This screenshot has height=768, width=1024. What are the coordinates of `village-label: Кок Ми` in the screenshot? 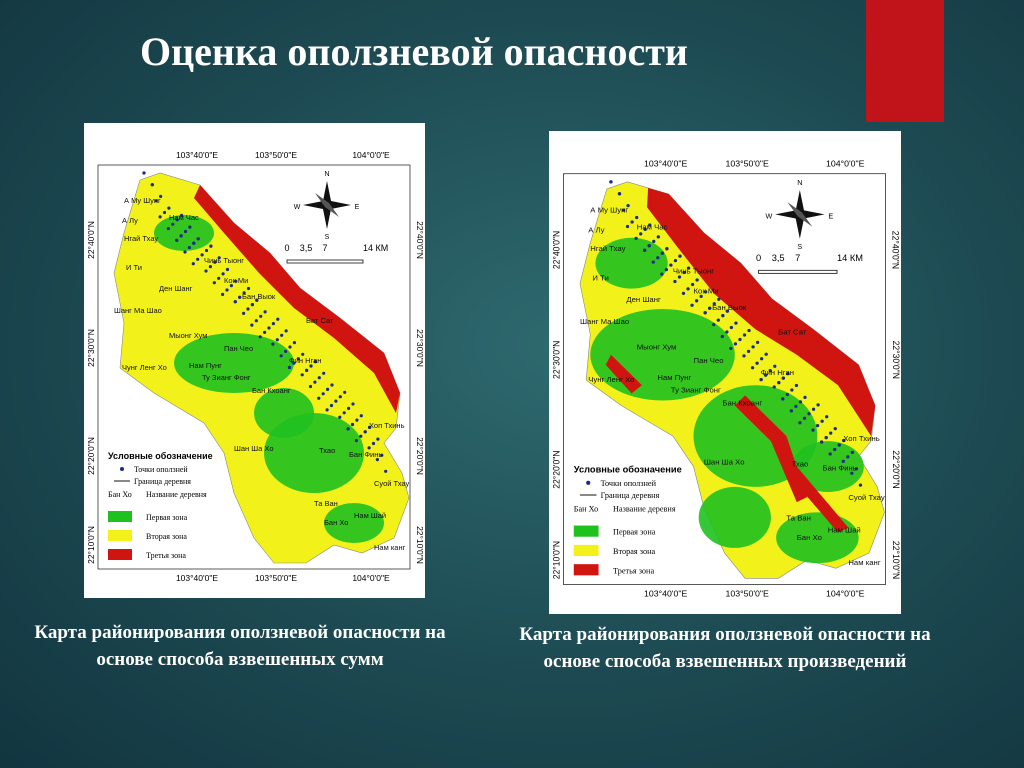 It's located at (706, 291).